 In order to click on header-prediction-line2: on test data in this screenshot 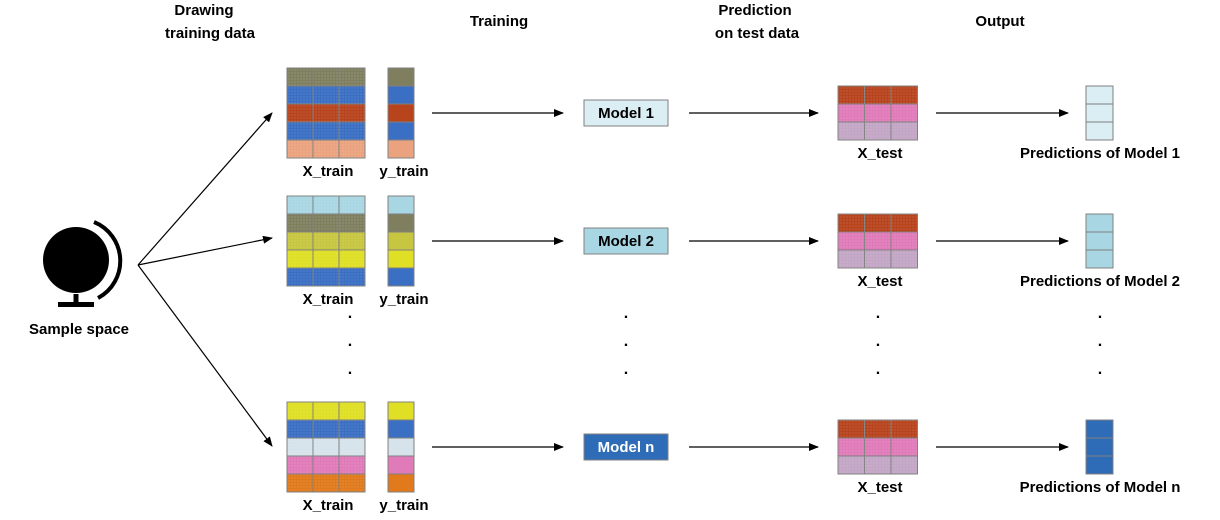, I will do `click(757, 33)`.